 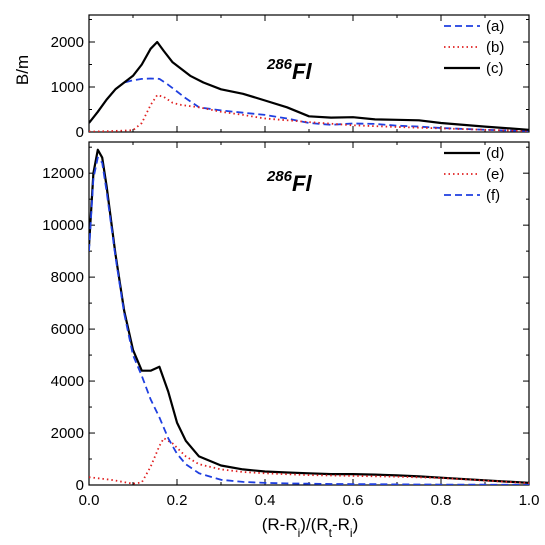 What do you see at coordinates (493, 195) in the screenshot?
I see `legend-label: (f)` at bounding box center [493, 195].